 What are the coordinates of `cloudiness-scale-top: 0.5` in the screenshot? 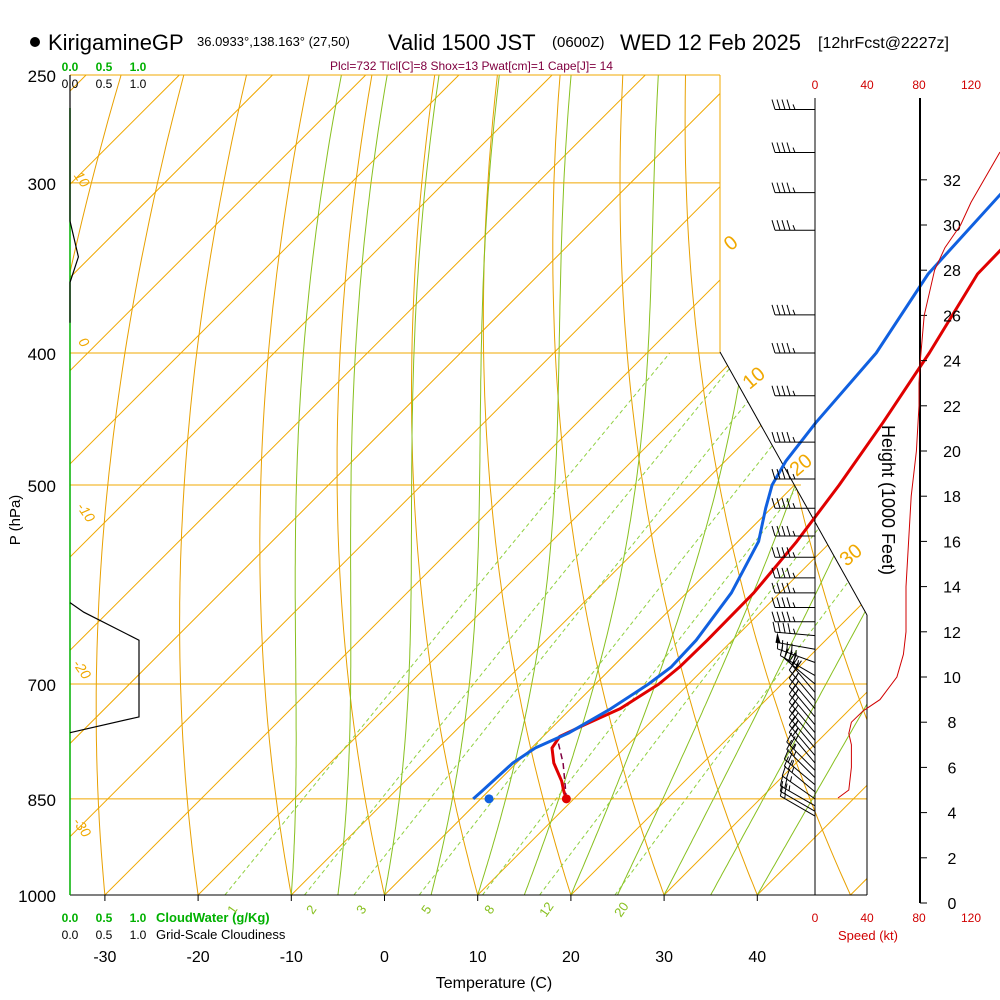 It's located at (104, 84).